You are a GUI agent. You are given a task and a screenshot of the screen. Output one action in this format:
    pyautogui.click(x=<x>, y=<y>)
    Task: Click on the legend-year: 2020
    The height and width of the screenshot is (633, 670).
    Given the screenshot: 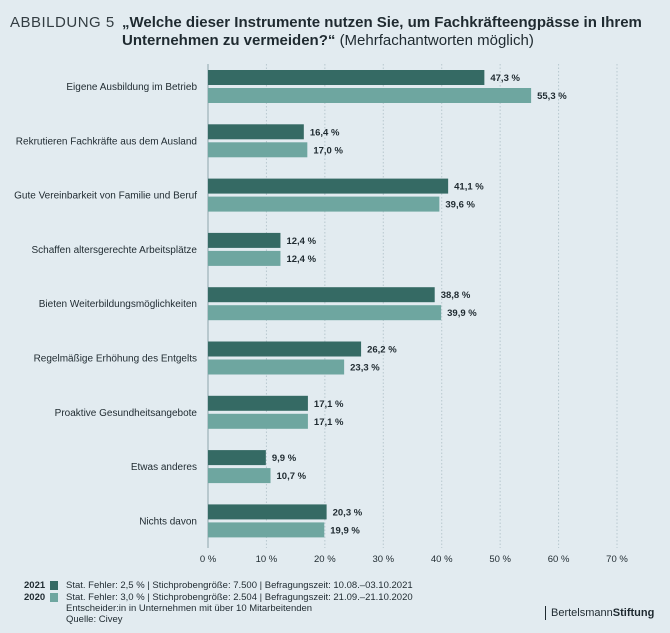 What is the action you would take?
    pyautogui.click(x=35, y=597)
    